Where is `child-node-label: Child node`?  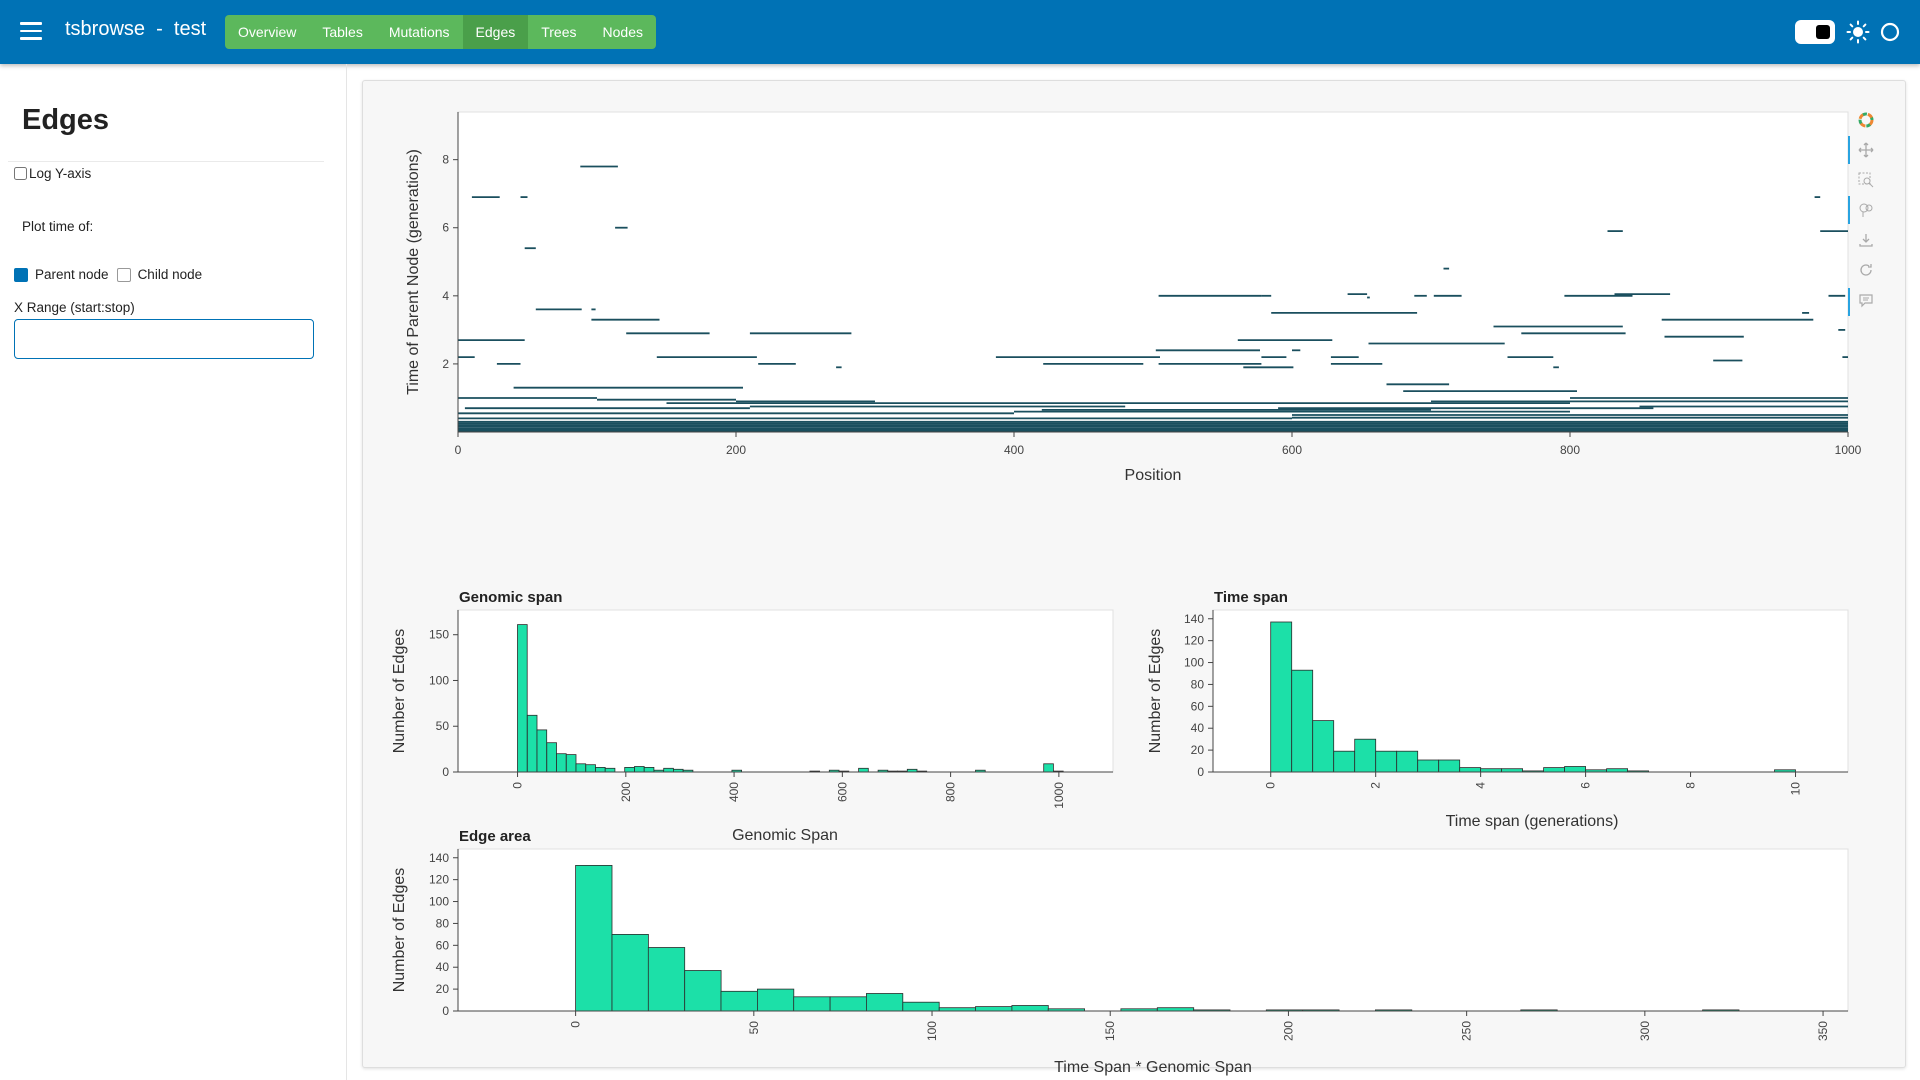 child-node-label: Child node is located at coordinates (170, 274).